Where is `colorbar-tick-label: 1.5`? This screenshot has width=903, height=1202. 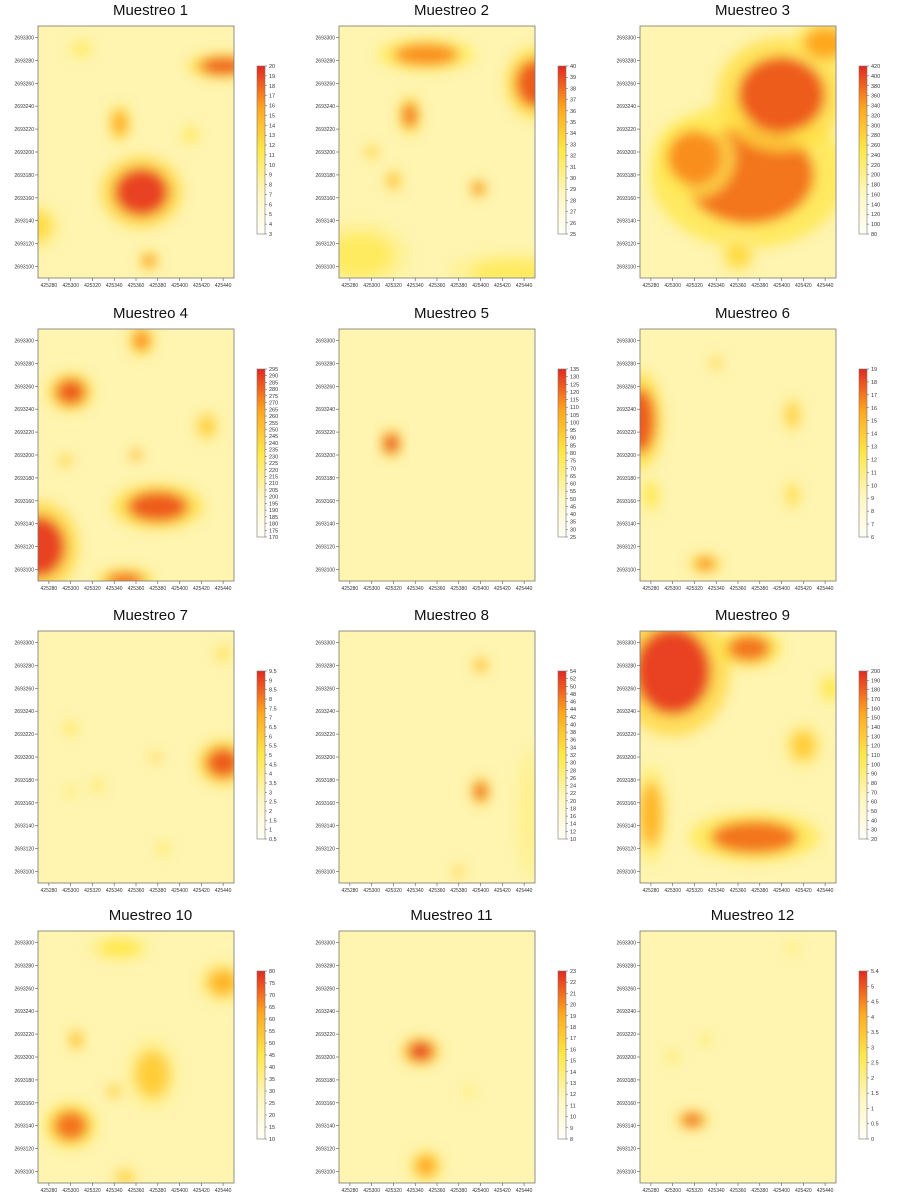
colorbar-tick-label: 1.5 is located at coordinates (273, 821).